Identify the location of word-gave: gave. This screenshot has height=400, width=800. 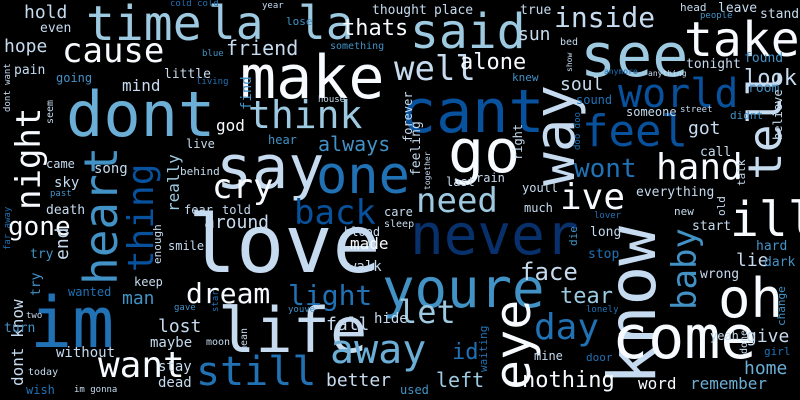
(185, 308).